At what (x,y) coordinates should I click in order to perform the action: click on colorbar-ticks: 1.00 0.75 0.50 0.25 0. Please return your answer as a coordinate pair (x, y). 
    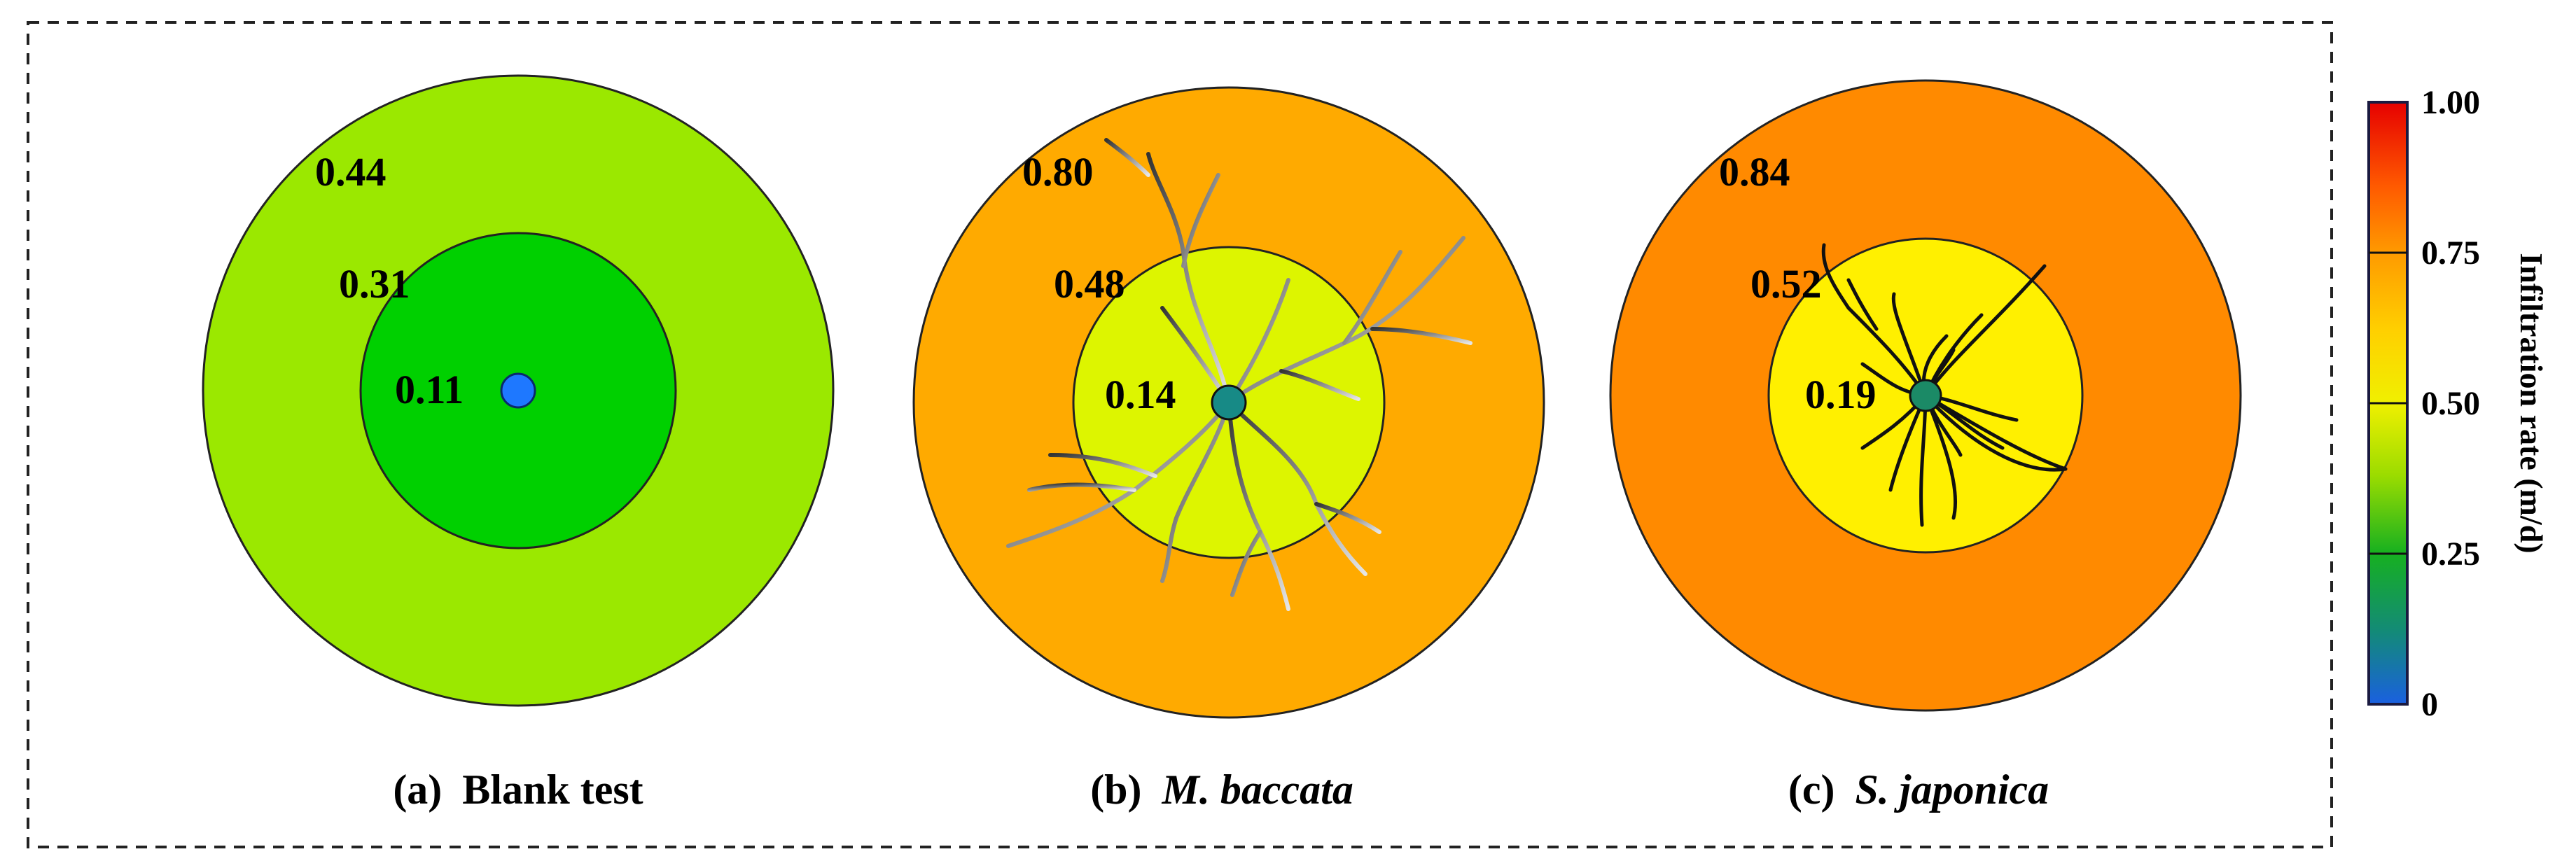
    Looking at the image, I should click on (2450, 403).